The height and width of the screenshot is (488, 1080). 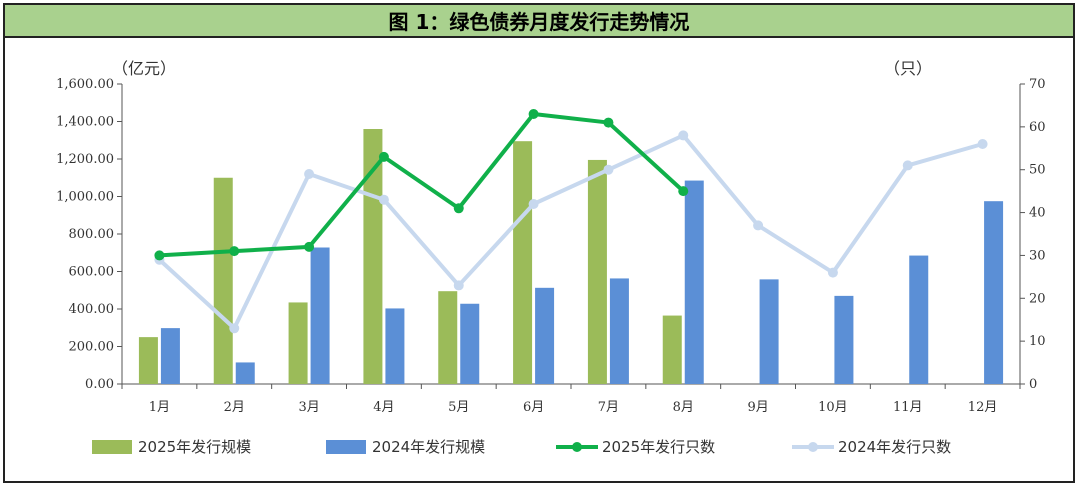 I want to click on right-tick-label: 40, so click(x=1037, y=213).